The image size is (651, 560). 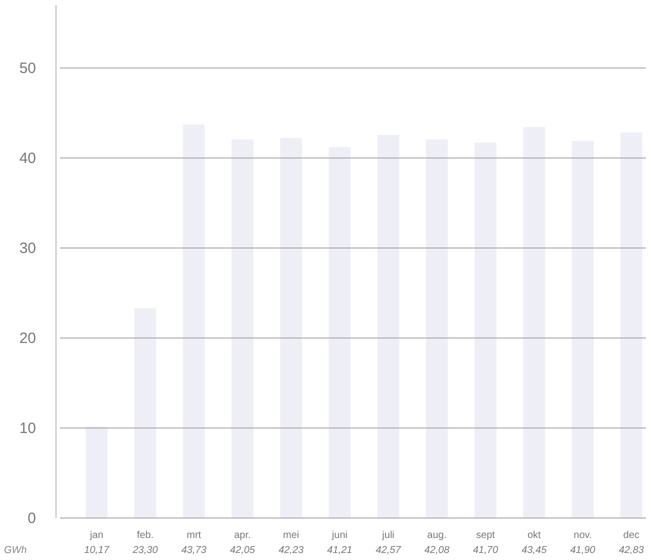 I want to click on data-label: 41,70, so click(x=485, y=550).